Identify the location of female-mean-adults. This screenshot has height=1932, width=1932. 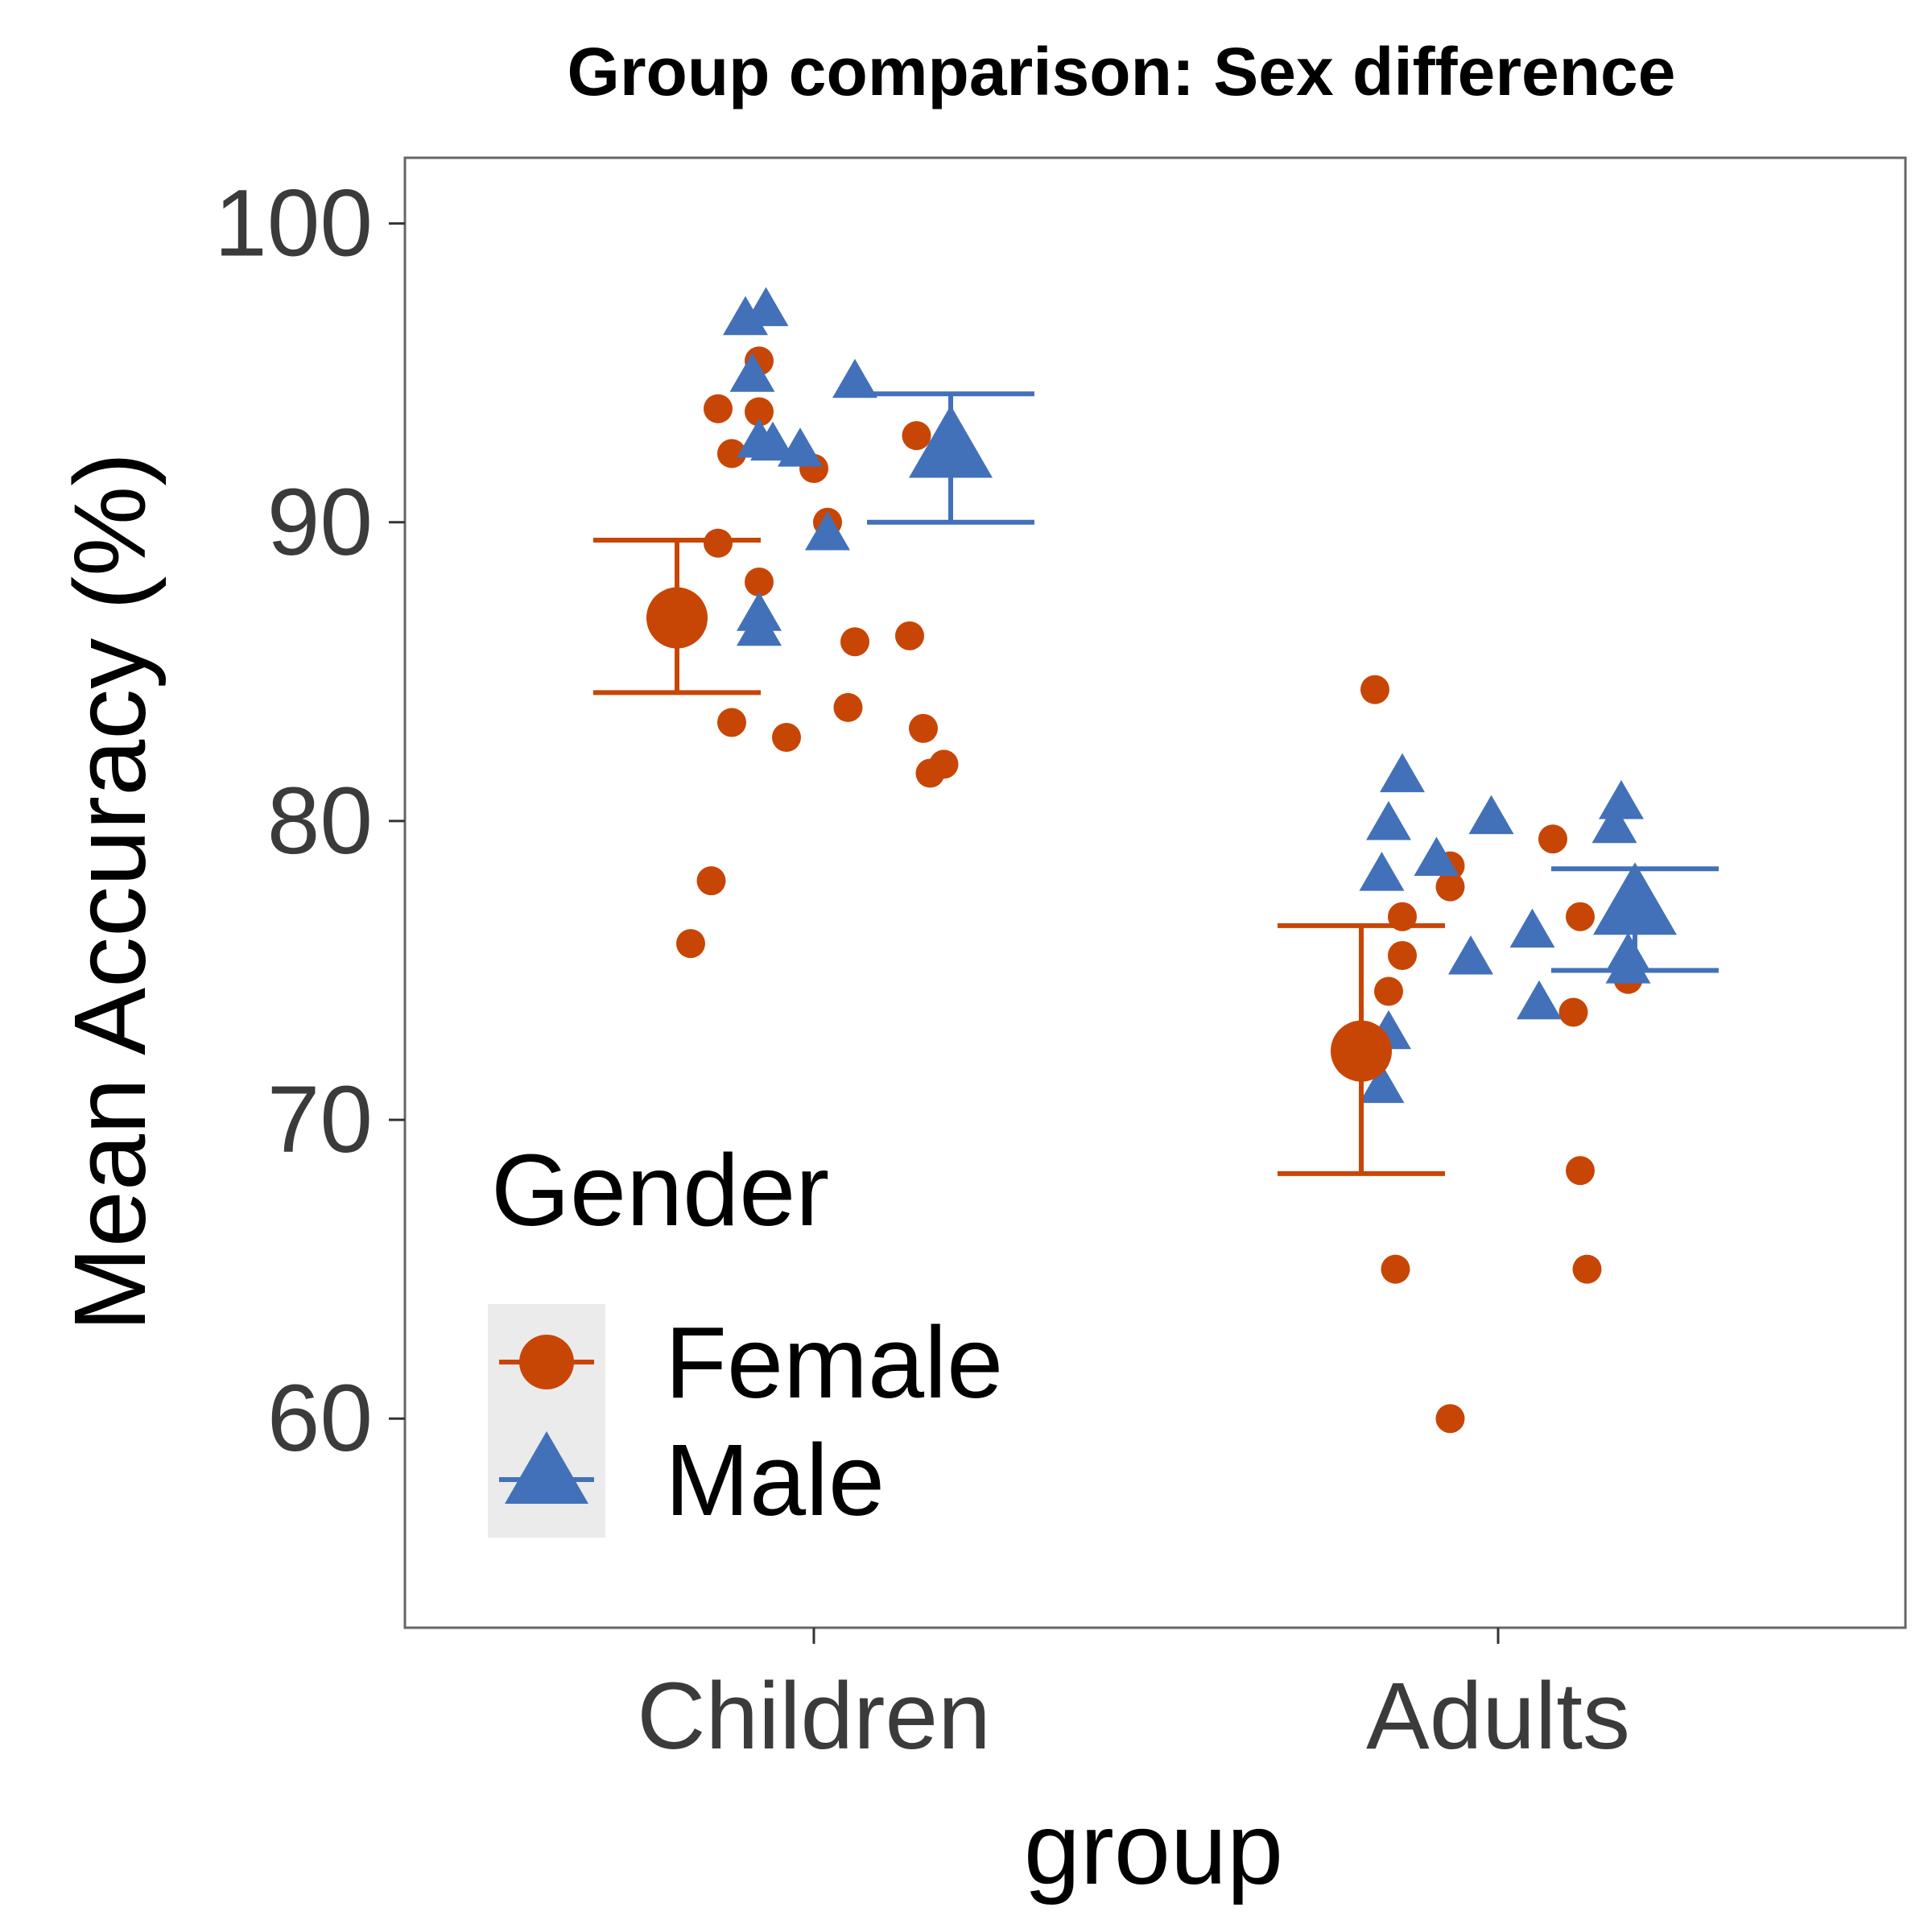
(1361, 1051).